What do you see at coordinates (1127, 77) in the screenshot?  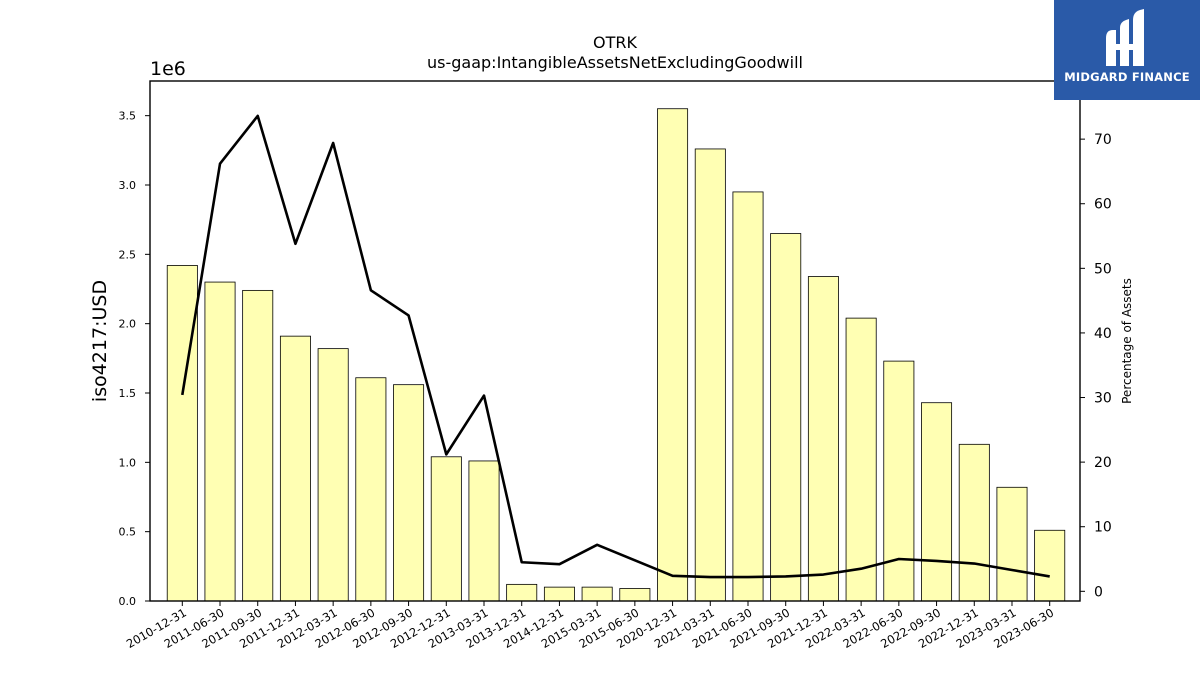 I see `logo-text: MIDGARD FINANCE` at bounding box center [1127, 77].